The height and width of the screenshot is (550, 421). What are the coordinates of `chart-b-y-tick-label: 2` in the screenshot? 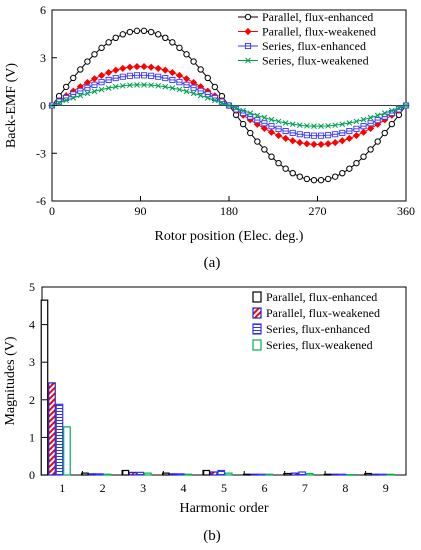 It's located at (32, 400).